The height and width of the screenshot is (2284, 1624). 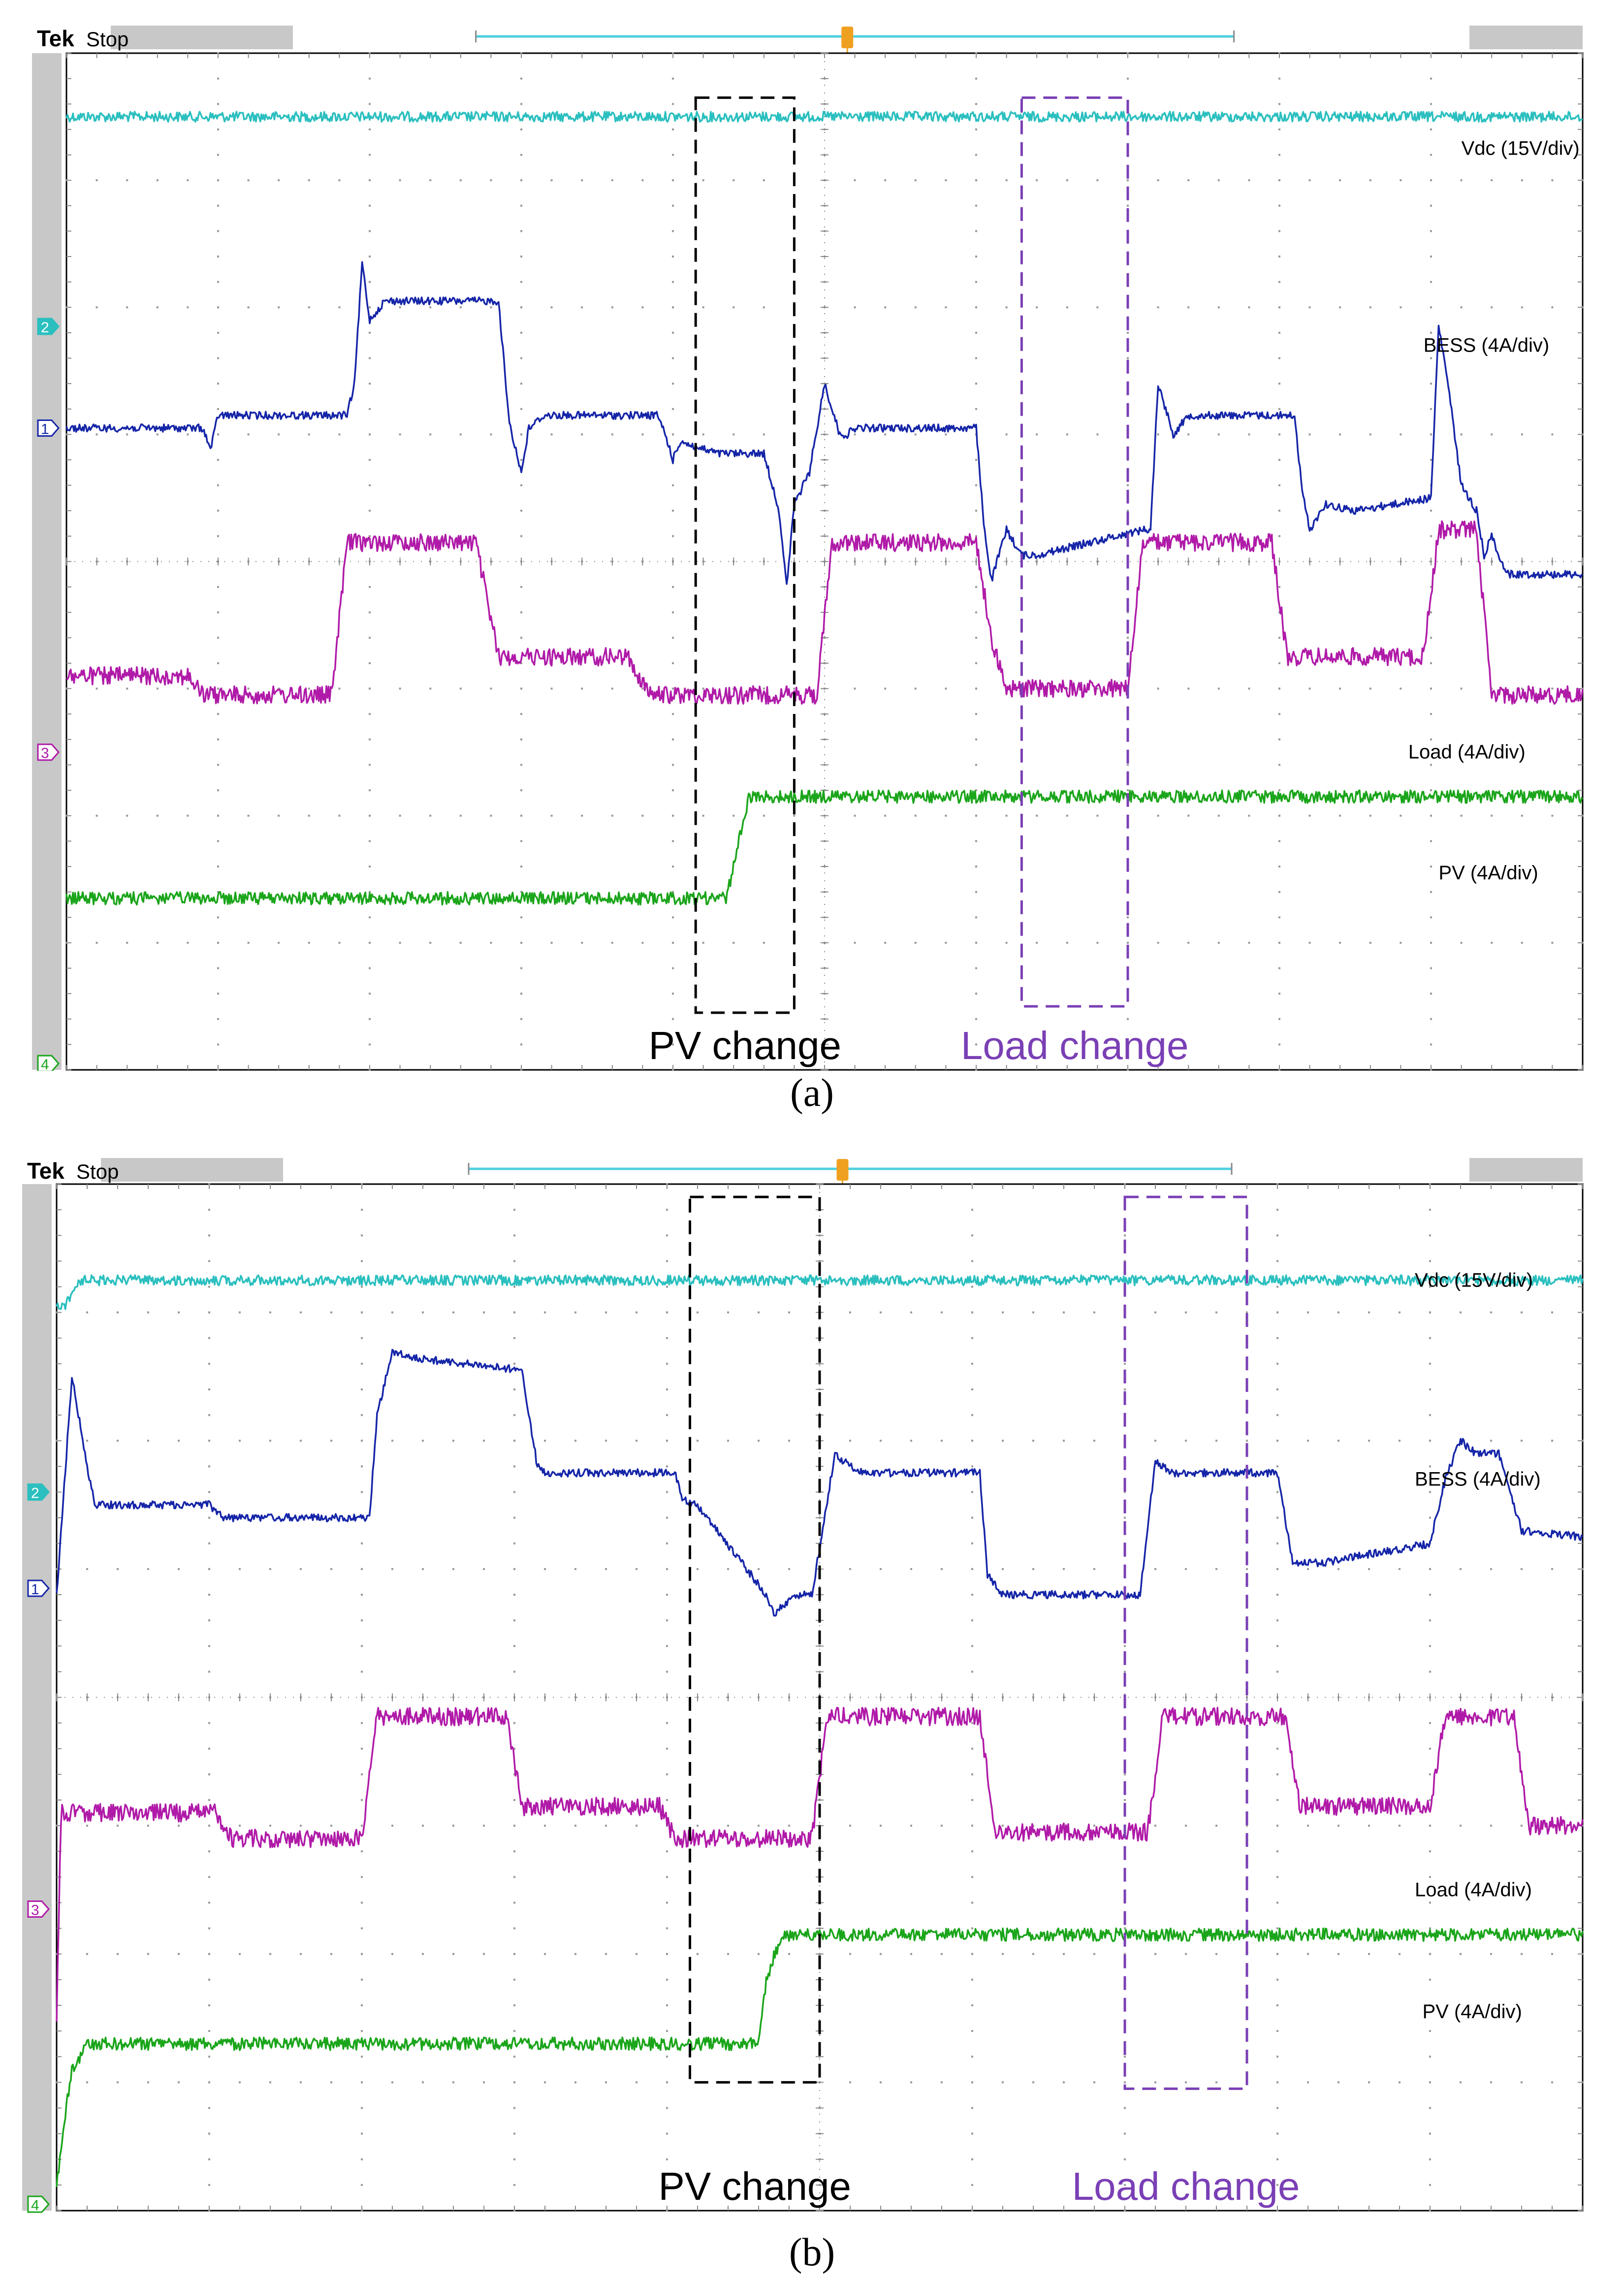 What do you see at coordinates (820, 1292) in the screenshot?
I see `vdc-trace` at bounding box center [820, 1292].